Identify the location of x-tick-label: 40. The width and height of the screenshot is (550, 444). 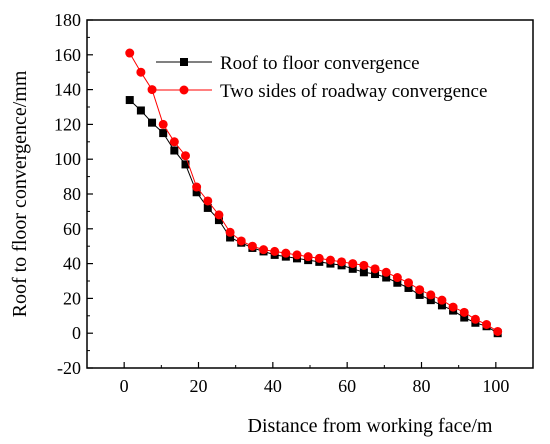
(273, 386).